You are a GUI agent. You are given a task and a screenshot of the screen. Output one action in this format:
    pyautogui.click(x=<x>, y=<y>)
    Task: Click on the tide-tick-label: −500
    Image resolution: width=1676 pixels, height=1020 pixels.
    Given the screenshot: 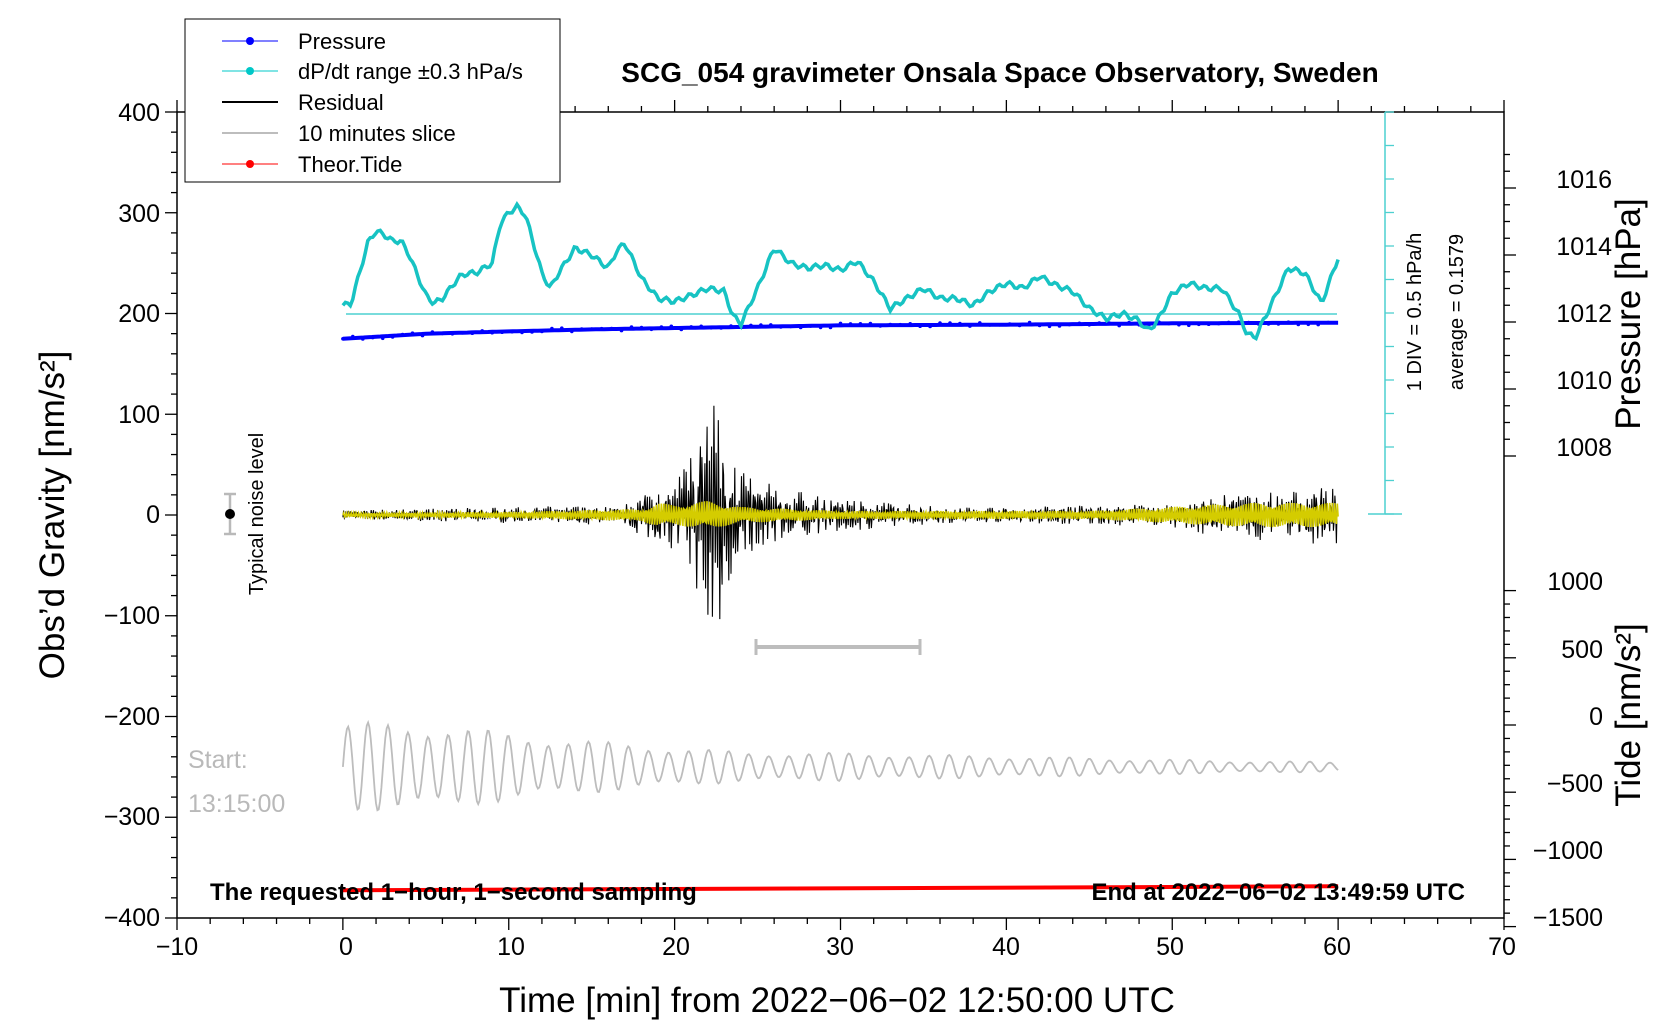 What is the action you would take?
    pyautogui.click(x=1575, y=784)
    